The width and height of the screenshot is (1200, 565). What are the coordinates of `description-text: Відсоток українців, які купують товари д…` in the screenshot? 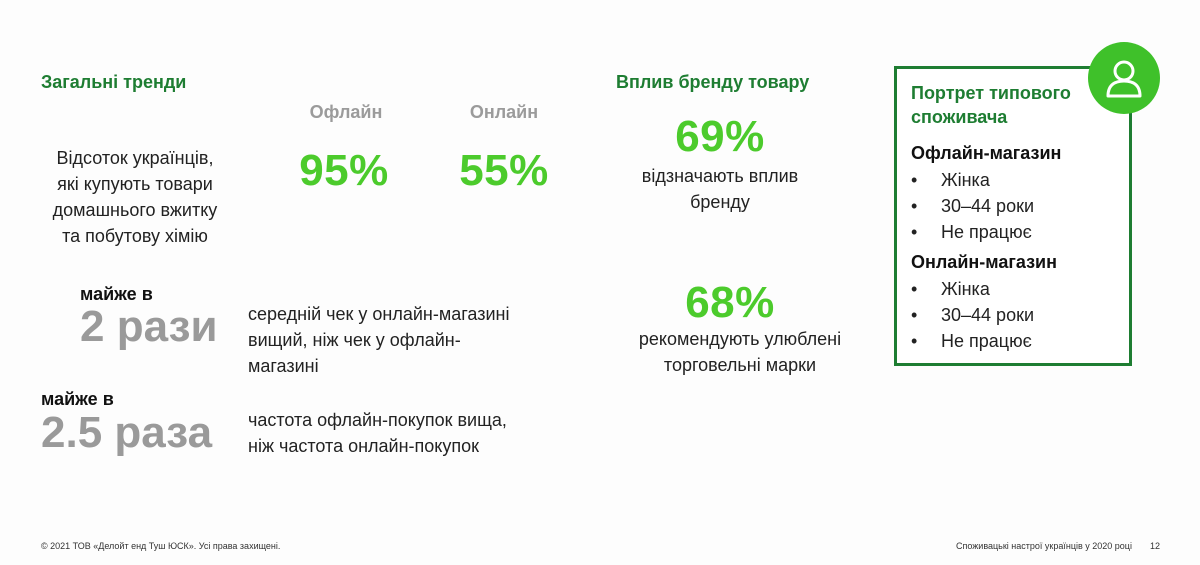 It's located at (135, 197).